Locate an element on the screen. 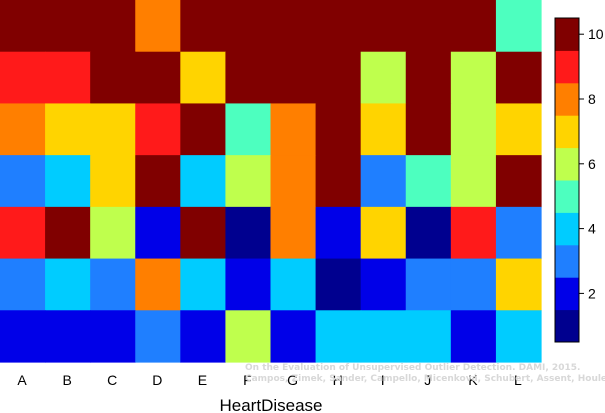  heatmap-cell-J-row3 is located at coordinates (428, 129).